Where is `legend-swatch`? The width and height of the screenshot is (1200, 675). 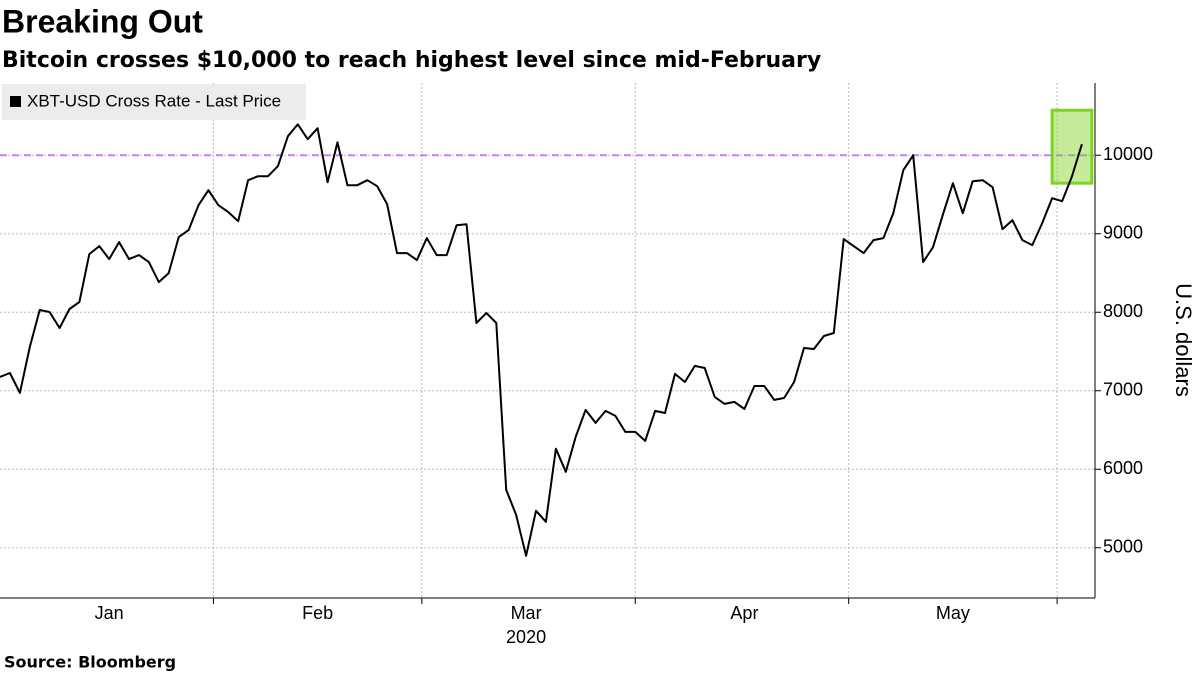
legend-swatch is located at coordinates (15, 101).